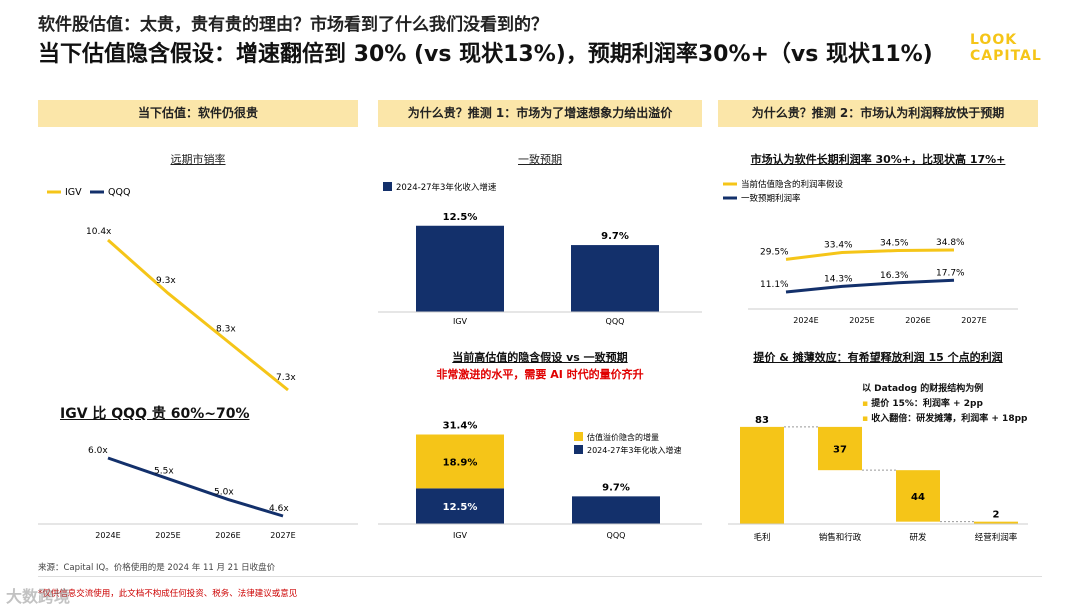 This screenshot has width=1080, height=607. I want to click on footer-divider, so click(540, 576).